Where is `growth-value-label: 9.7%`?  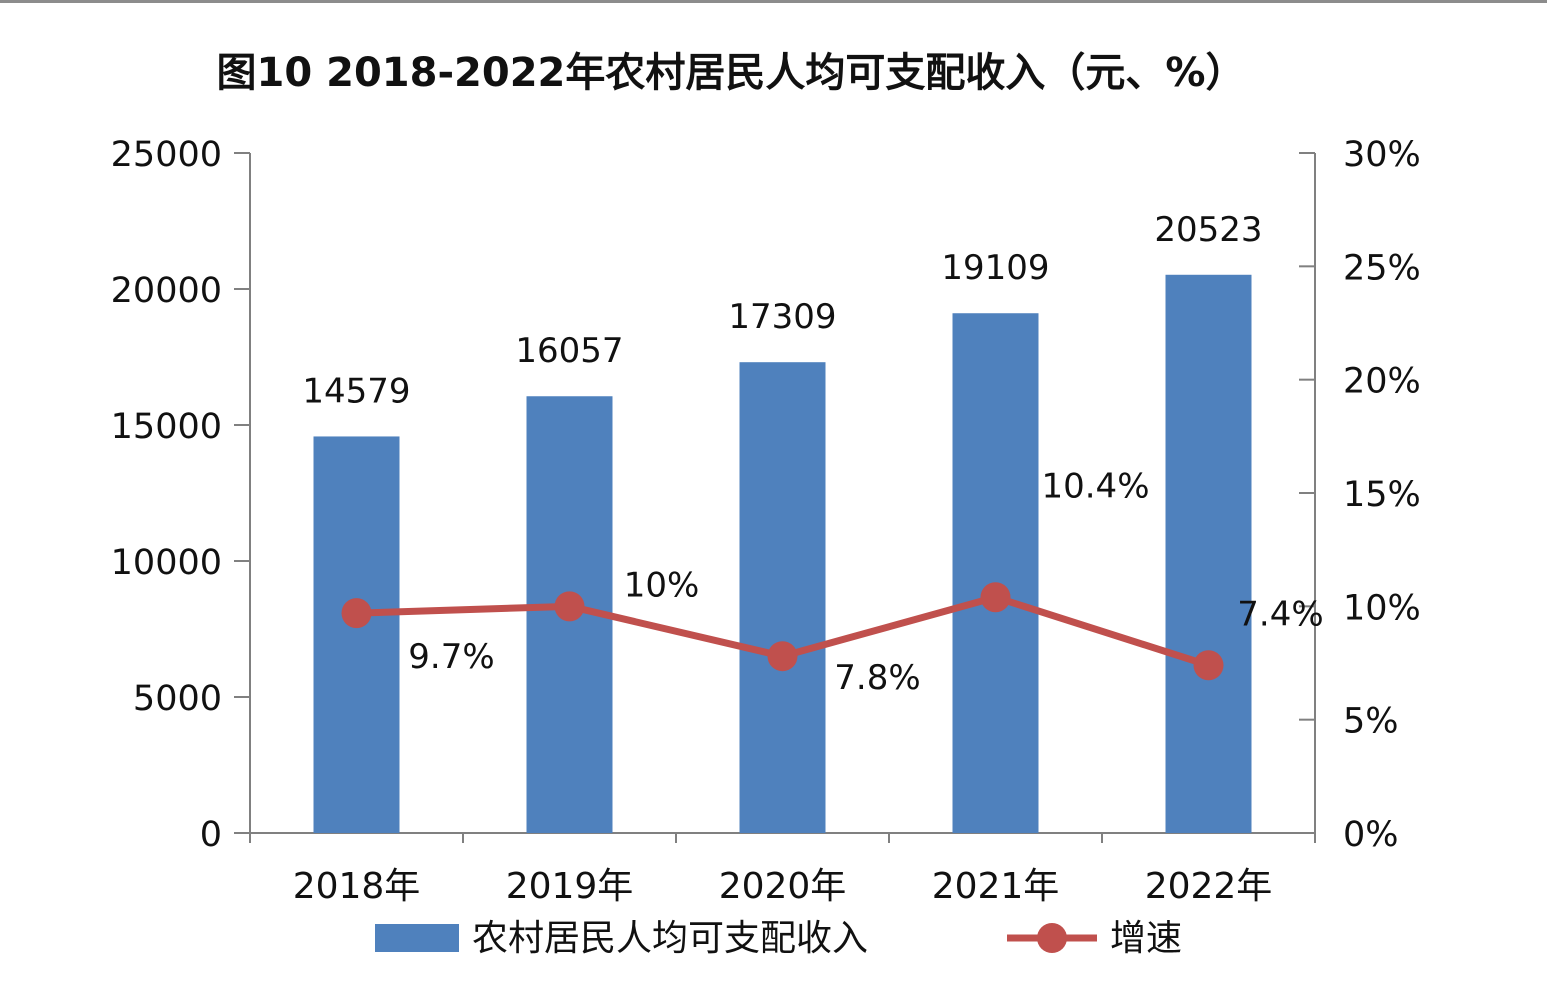
growth-value-label: 9.7% is located at coordinates (451, 657).